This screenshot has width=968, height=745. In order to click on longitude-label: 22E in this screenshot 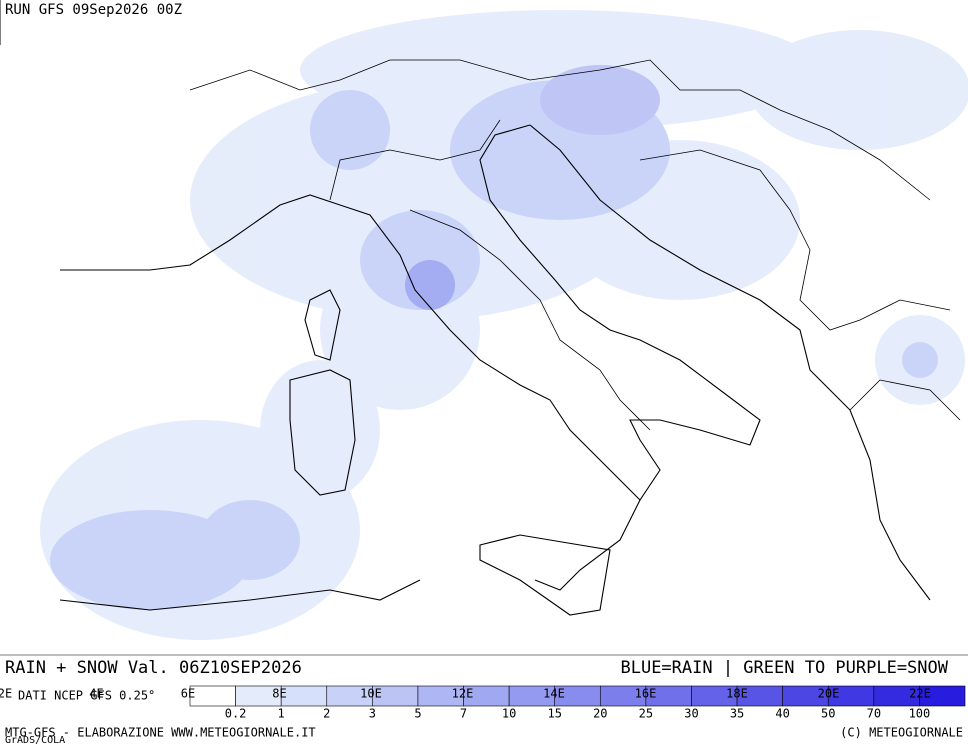, I will do `click(920, 694)`.